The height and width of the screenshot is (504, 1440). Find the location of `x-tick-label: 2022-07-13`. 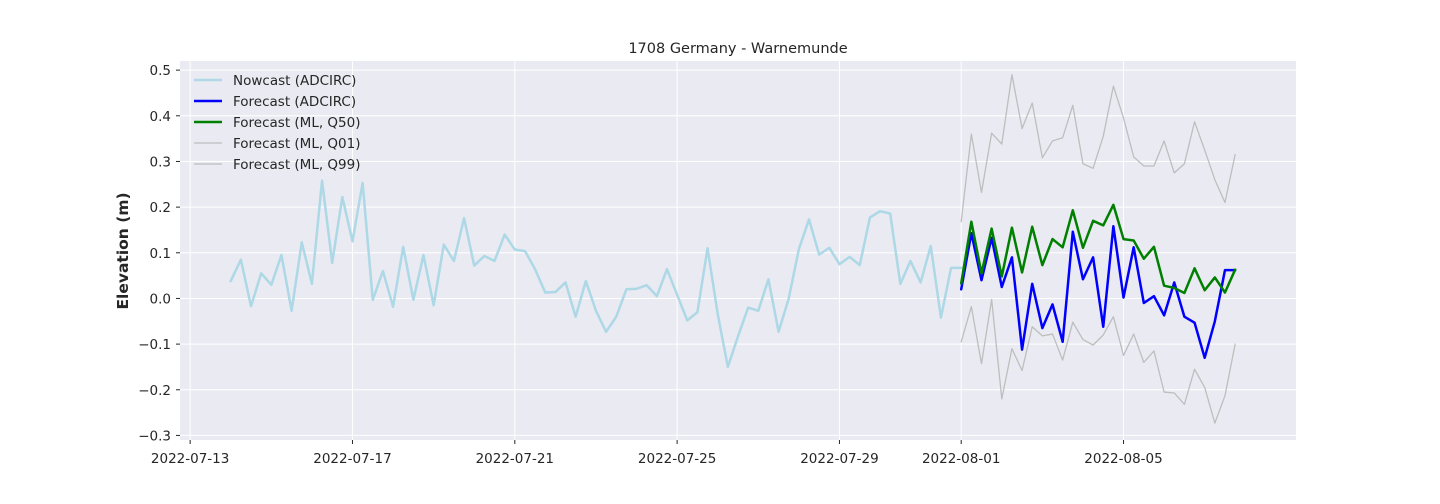

x-tick-label: 2022-07-13 is located at coordinates (190, 459).